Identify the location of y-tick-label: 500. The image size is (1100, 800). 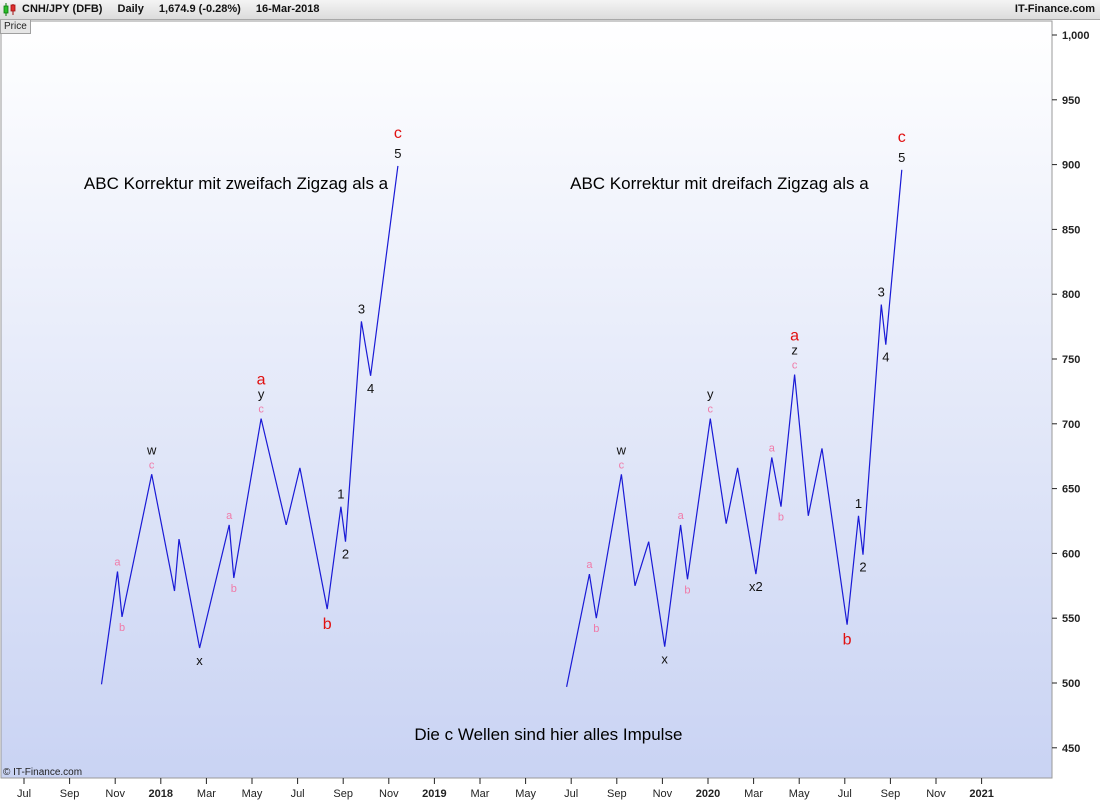
(1071, 684).